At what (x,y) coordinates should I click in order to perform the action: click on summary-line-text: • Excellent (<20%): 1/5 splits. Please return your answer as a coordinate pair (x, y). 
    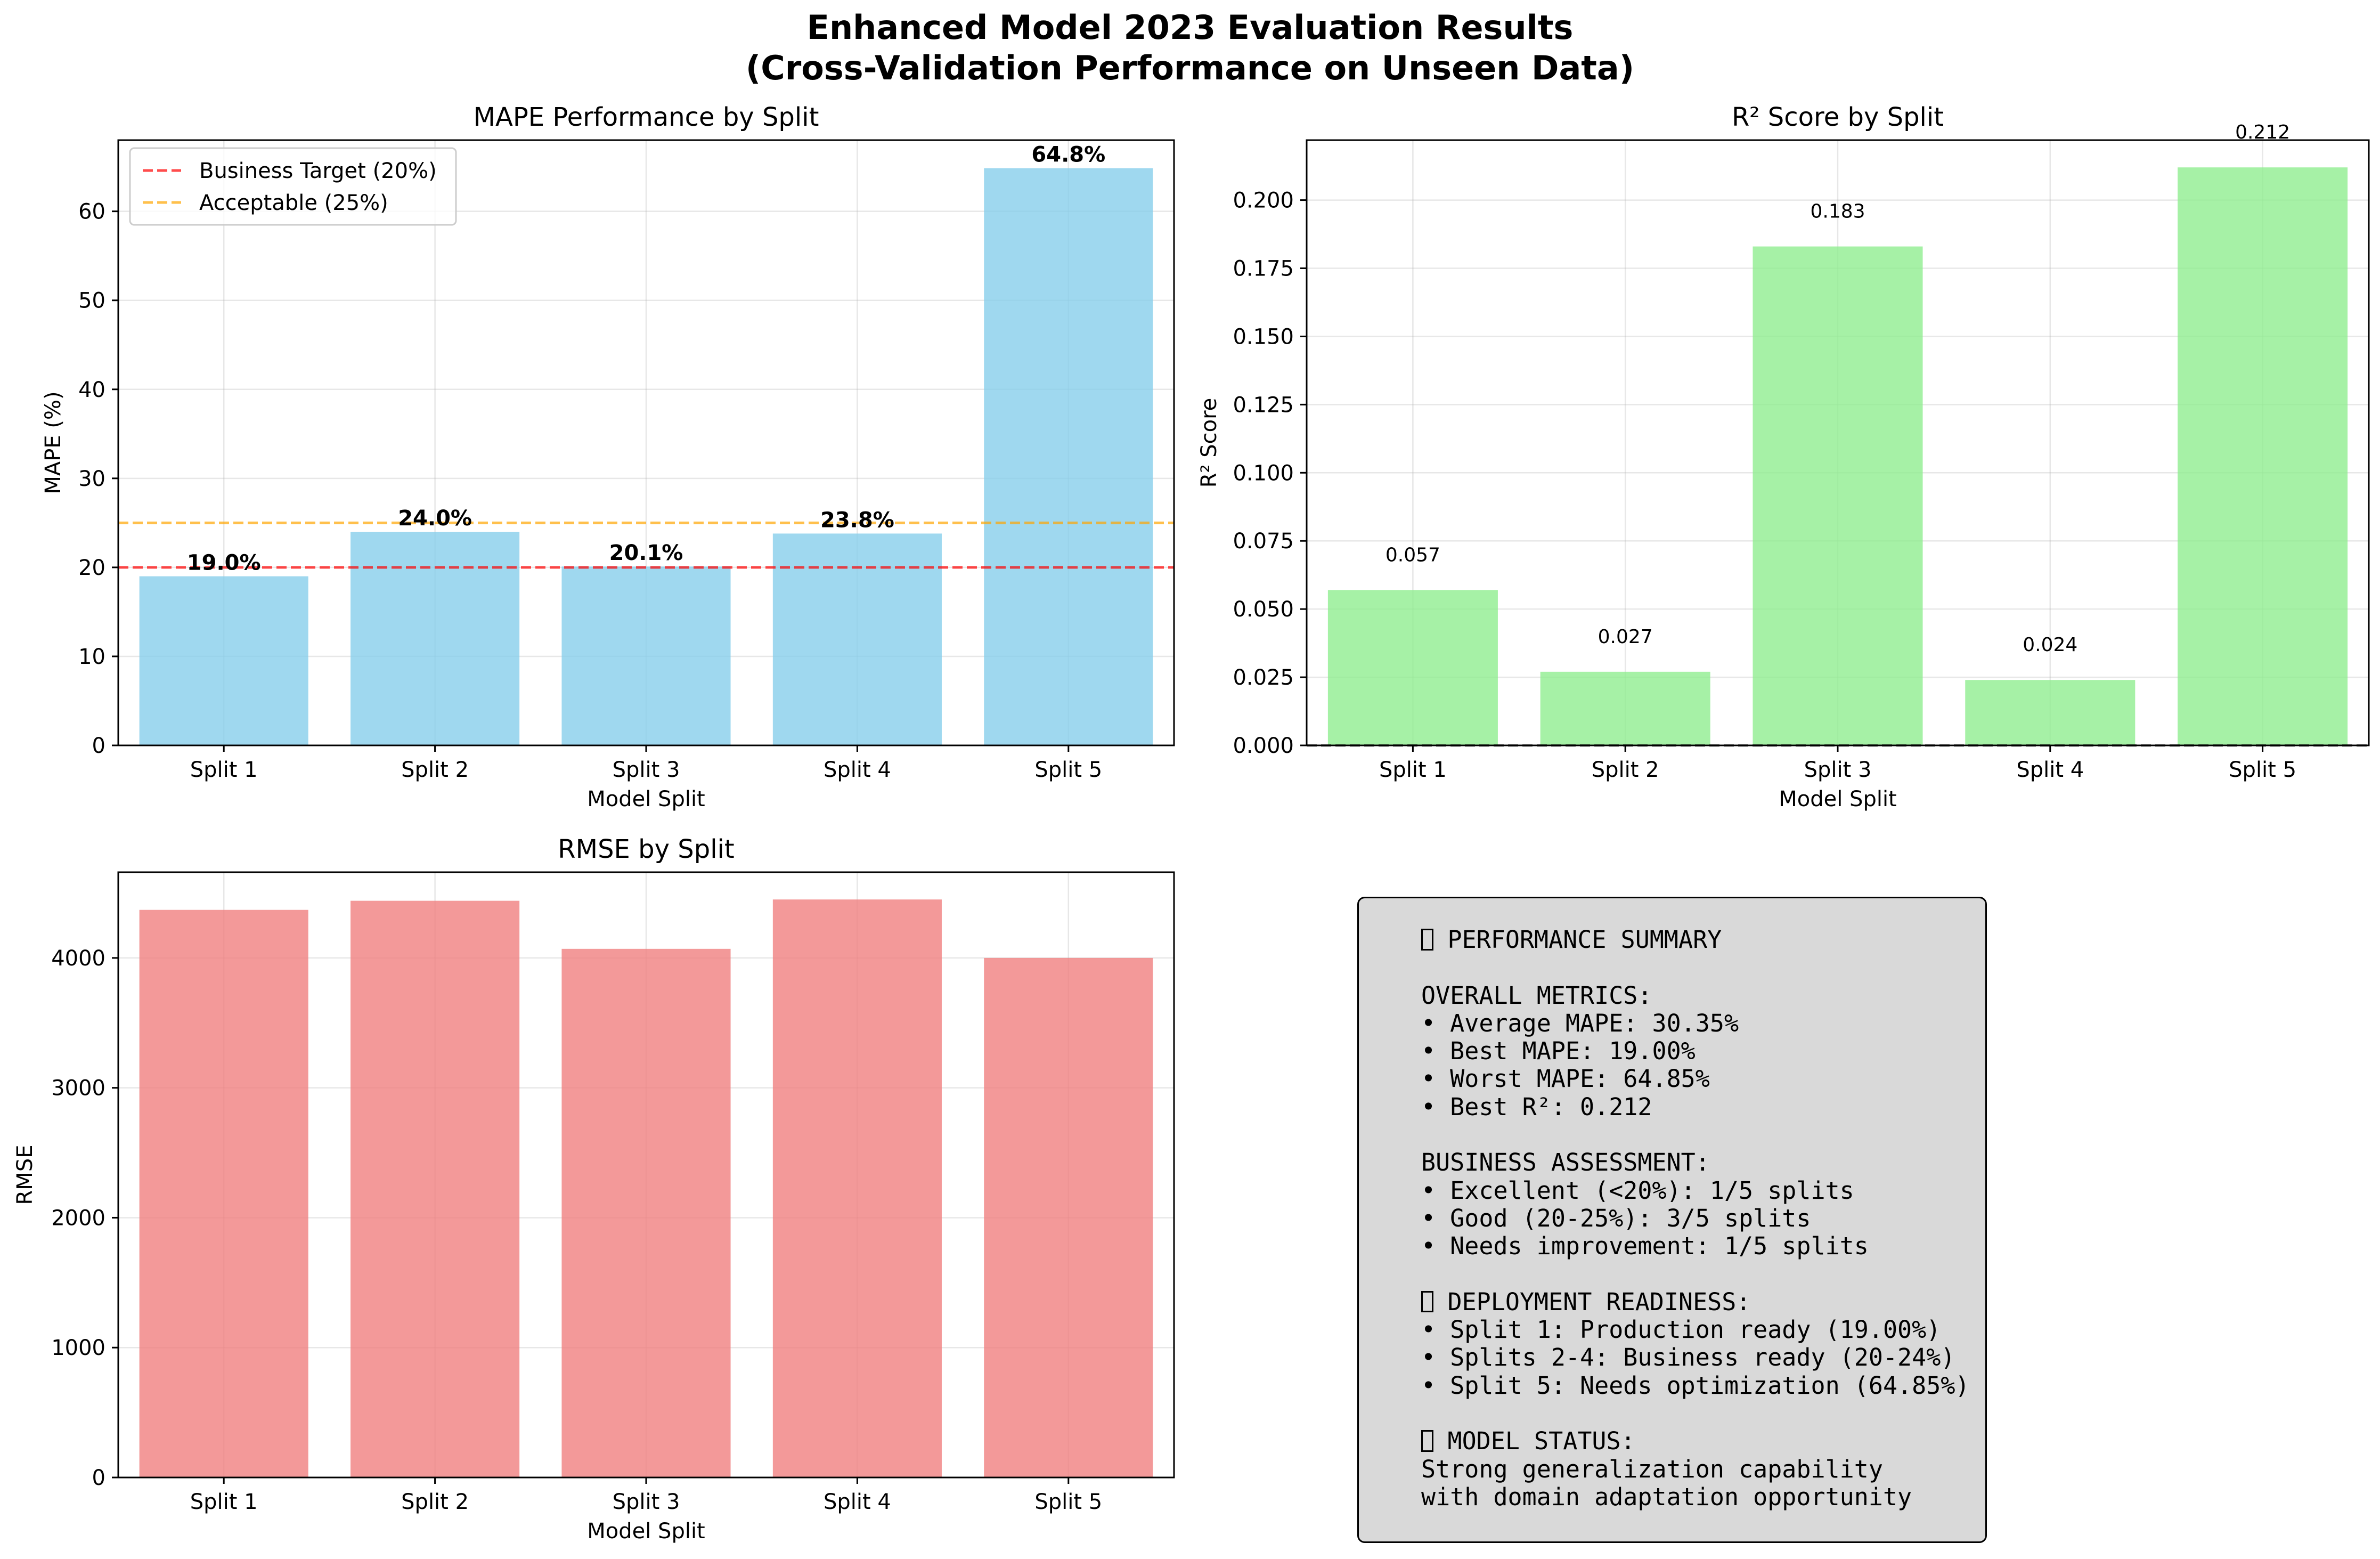
    Looking at the image, I should click on (1637, 1191).